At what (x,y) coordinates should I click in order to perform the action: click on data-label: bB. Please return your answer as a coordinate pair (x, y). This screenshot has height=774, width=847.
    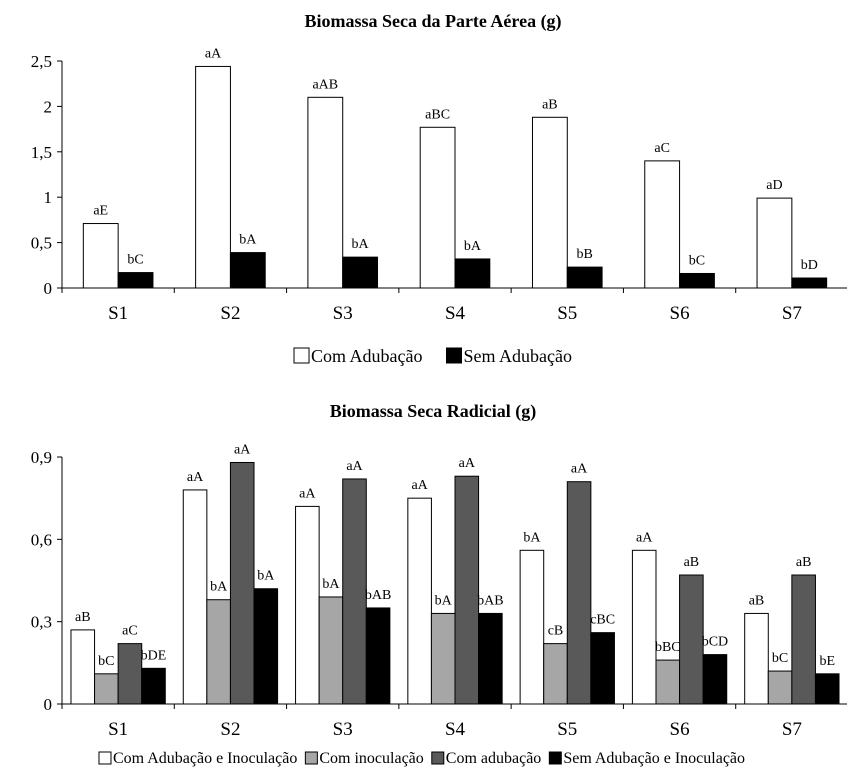
    Looking at the image, I should click on (585, 254).